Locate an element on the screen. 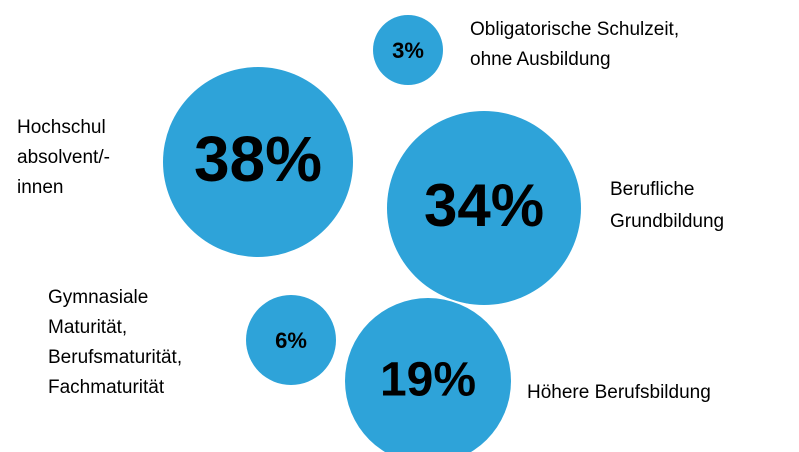 This screenshot has width=799, height=452. category-label: Obligatorische Schulzeit, is located at coordinates (574, 29).